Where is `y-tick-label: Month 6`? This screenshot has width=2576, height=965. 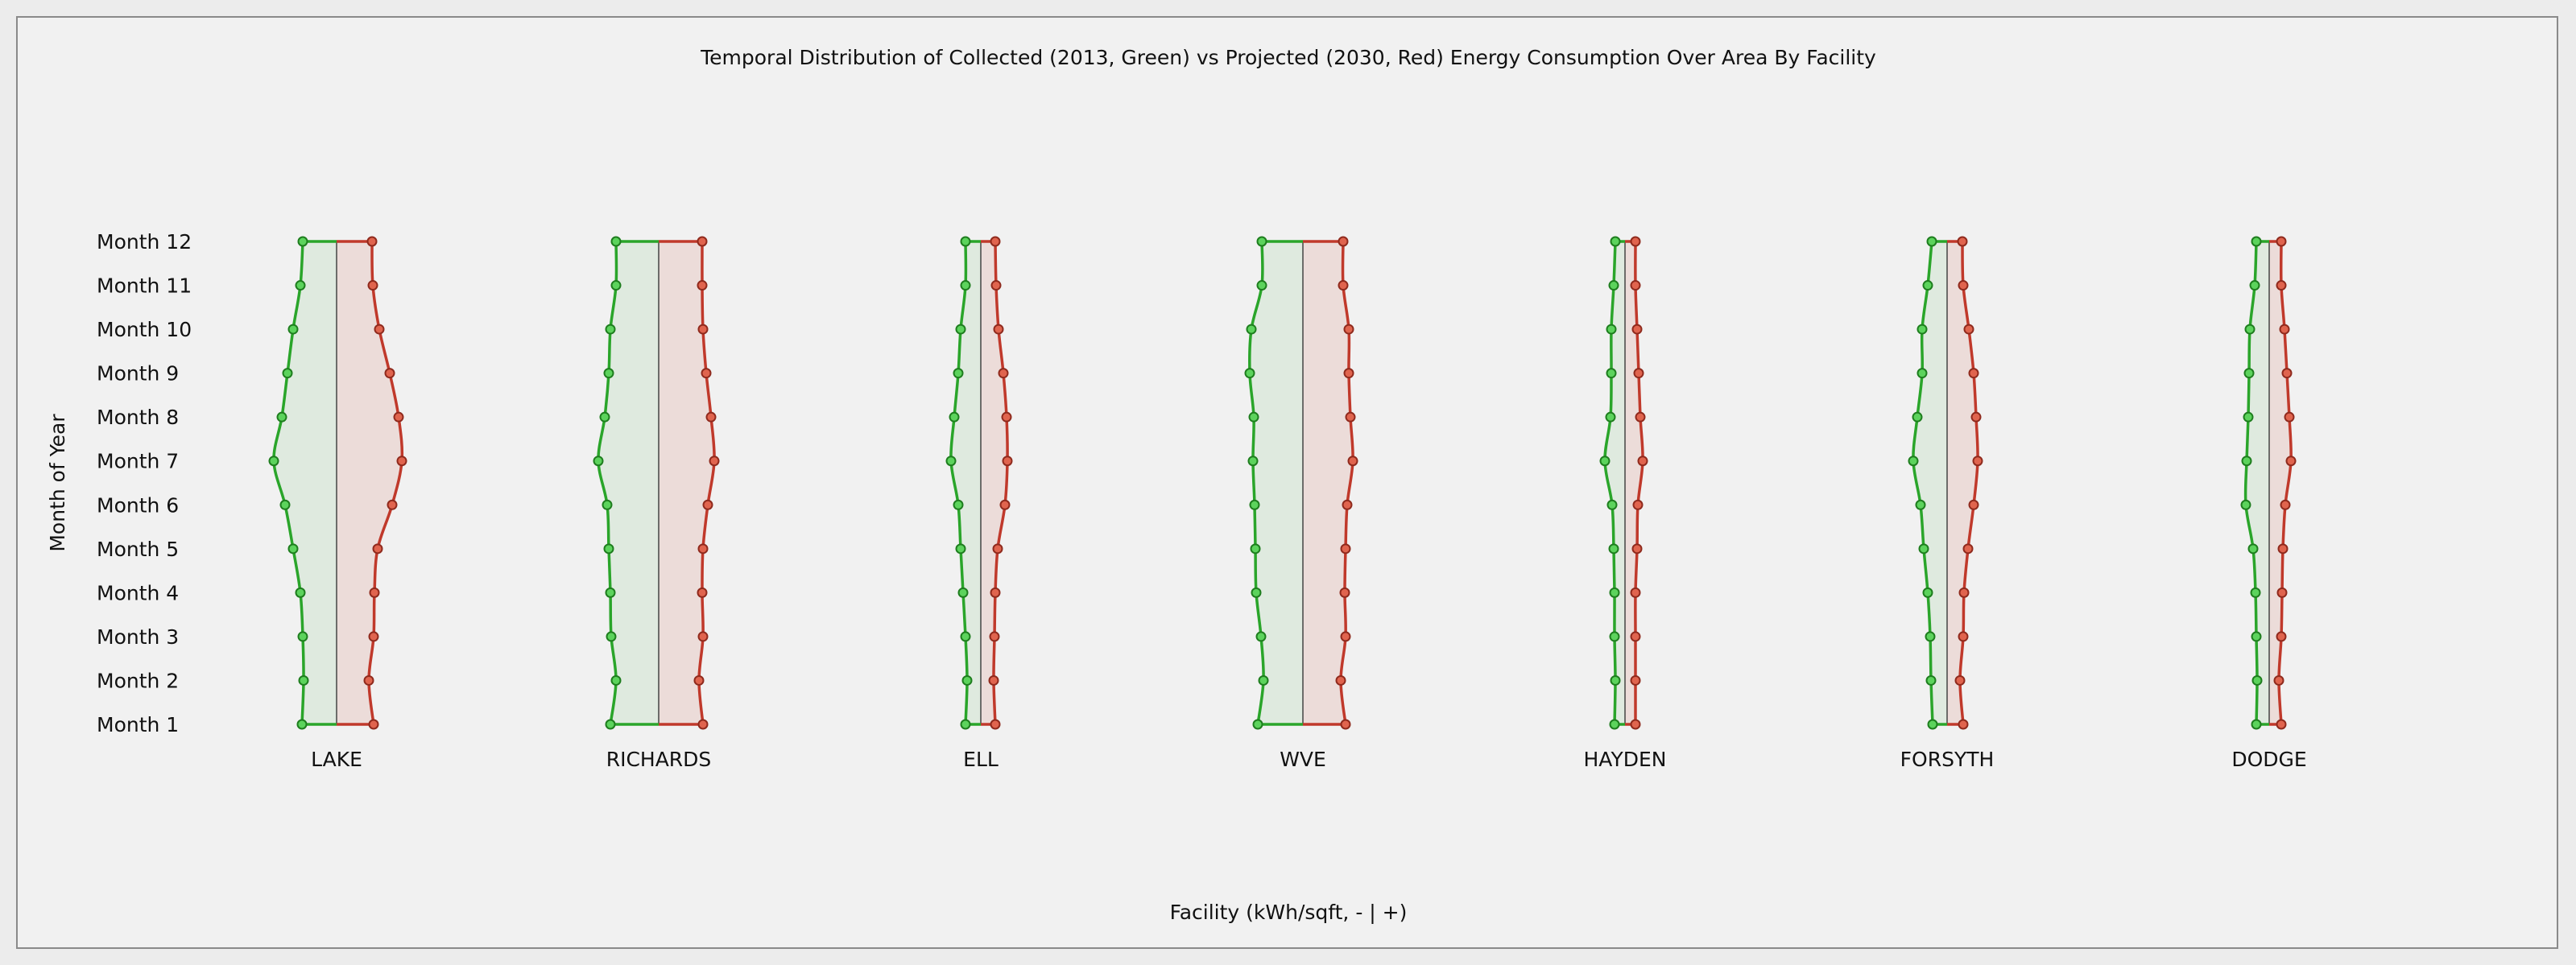
y-tick-label: Month 6 is located at coordinates (138, 505).